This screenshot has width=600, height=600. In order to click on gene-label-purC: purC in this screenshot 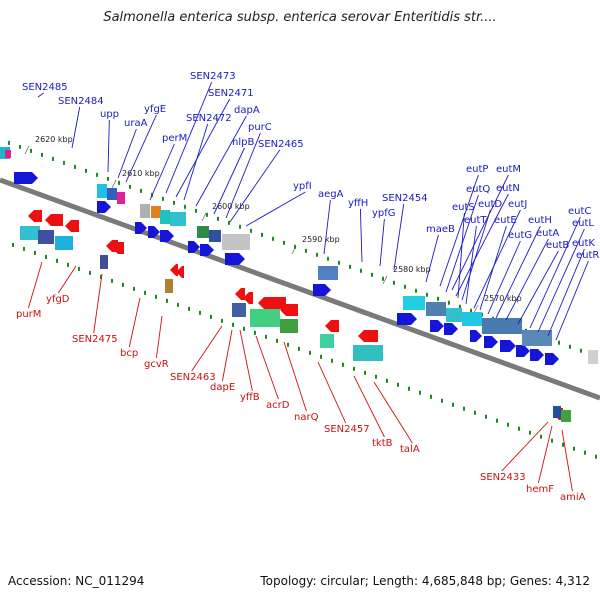, I will do `click(260, 127)`.